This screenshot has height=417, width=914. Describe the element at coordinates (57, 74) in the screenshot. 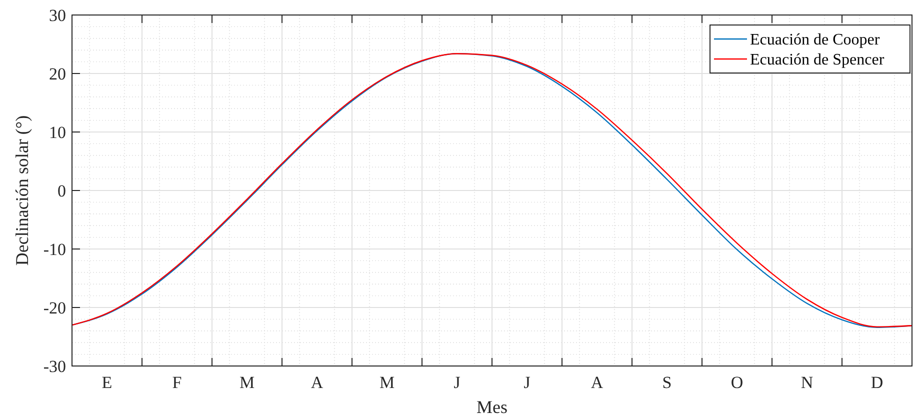

I see `y-tick-label: 20` at that location.